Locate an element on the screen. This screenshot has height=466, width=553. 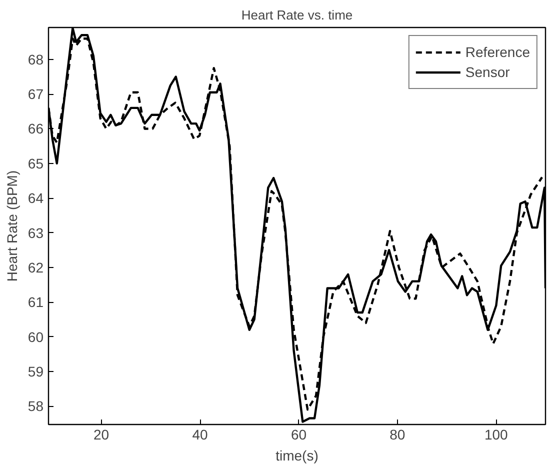
y-tick-label: 65 is located at coordinates (36, 163).